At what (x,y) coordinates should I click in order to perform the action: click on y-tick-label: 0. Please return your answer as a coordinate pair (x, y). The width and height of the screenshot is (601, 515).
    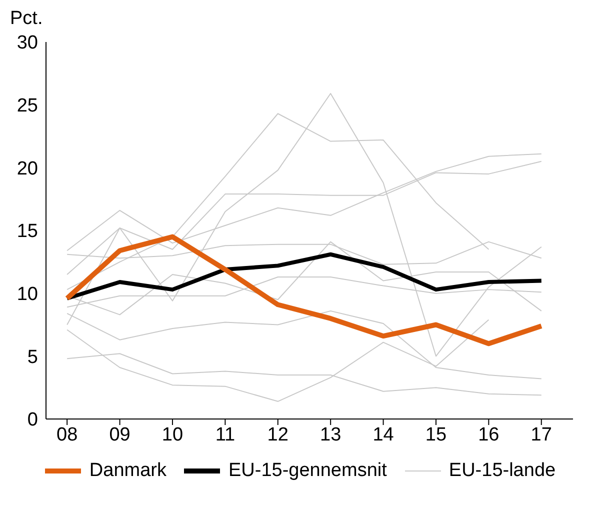
    Looking at the image, I should click on (32, 420).